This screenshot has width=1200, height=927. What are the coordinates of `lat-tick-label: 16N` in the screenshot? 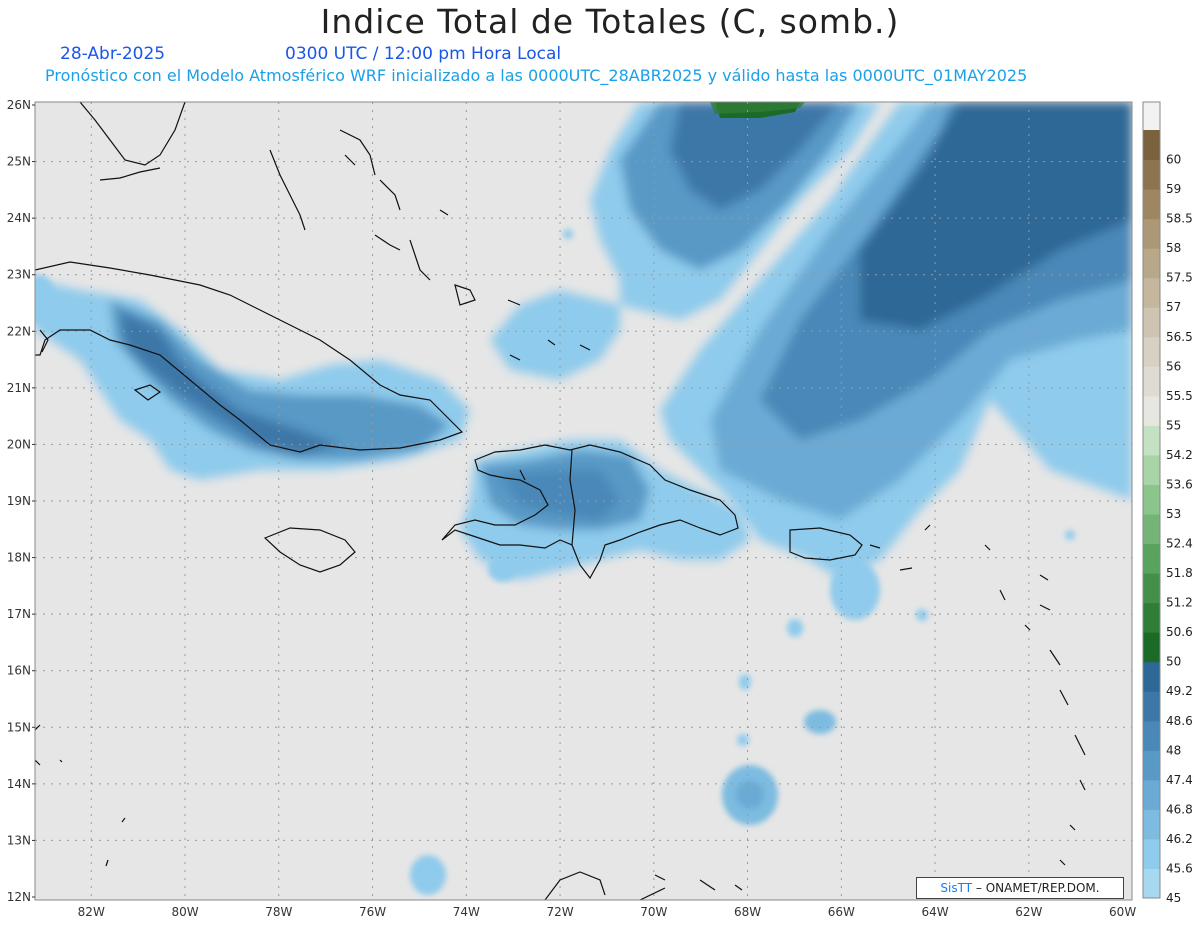 It's located at (19, 671).